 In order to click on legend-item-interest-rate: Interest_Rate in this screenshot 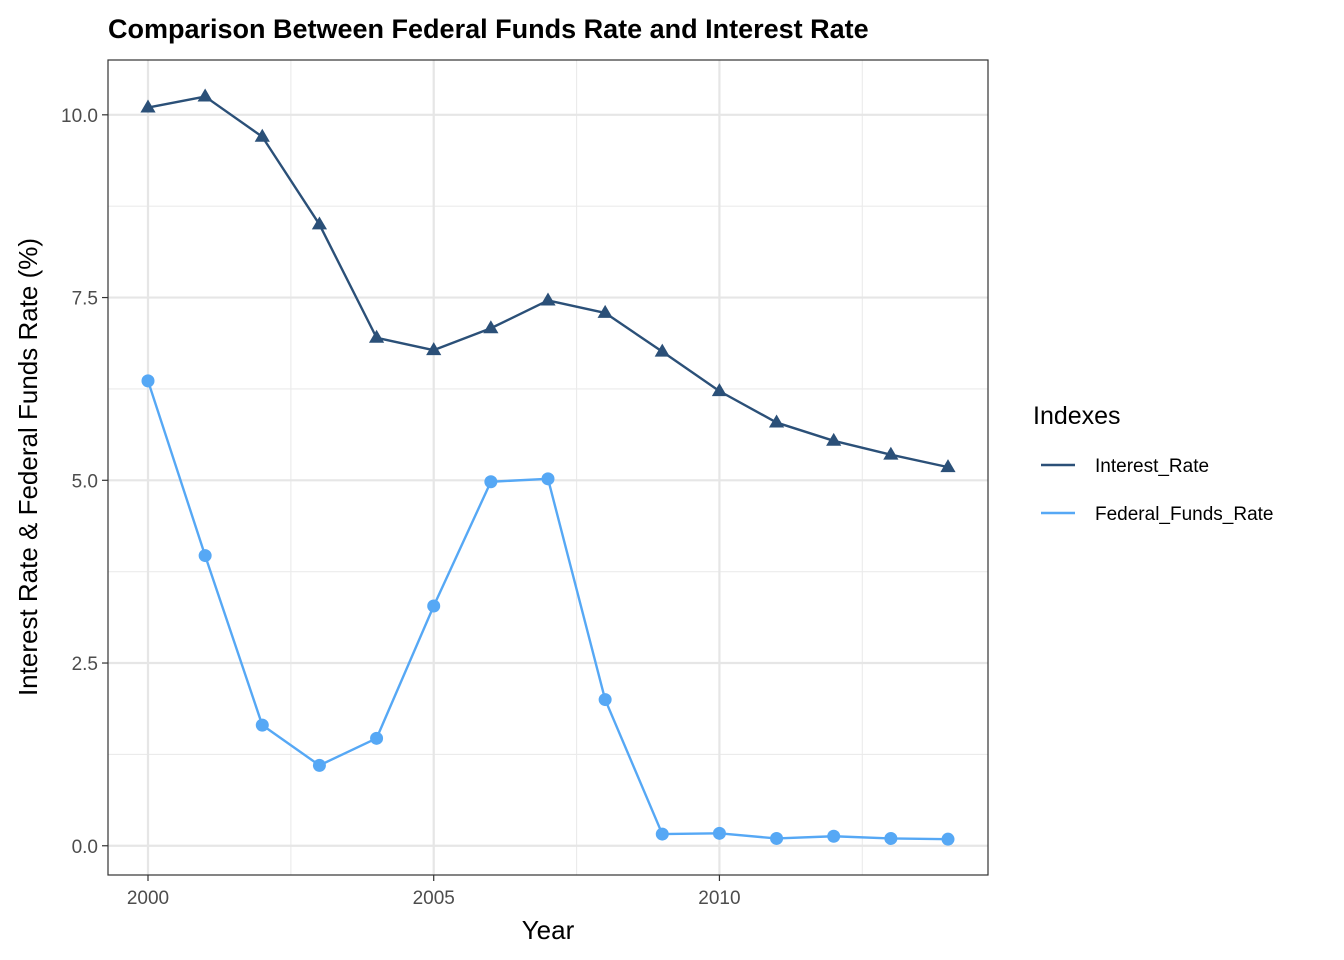, I will do `click(1125, 466)`.